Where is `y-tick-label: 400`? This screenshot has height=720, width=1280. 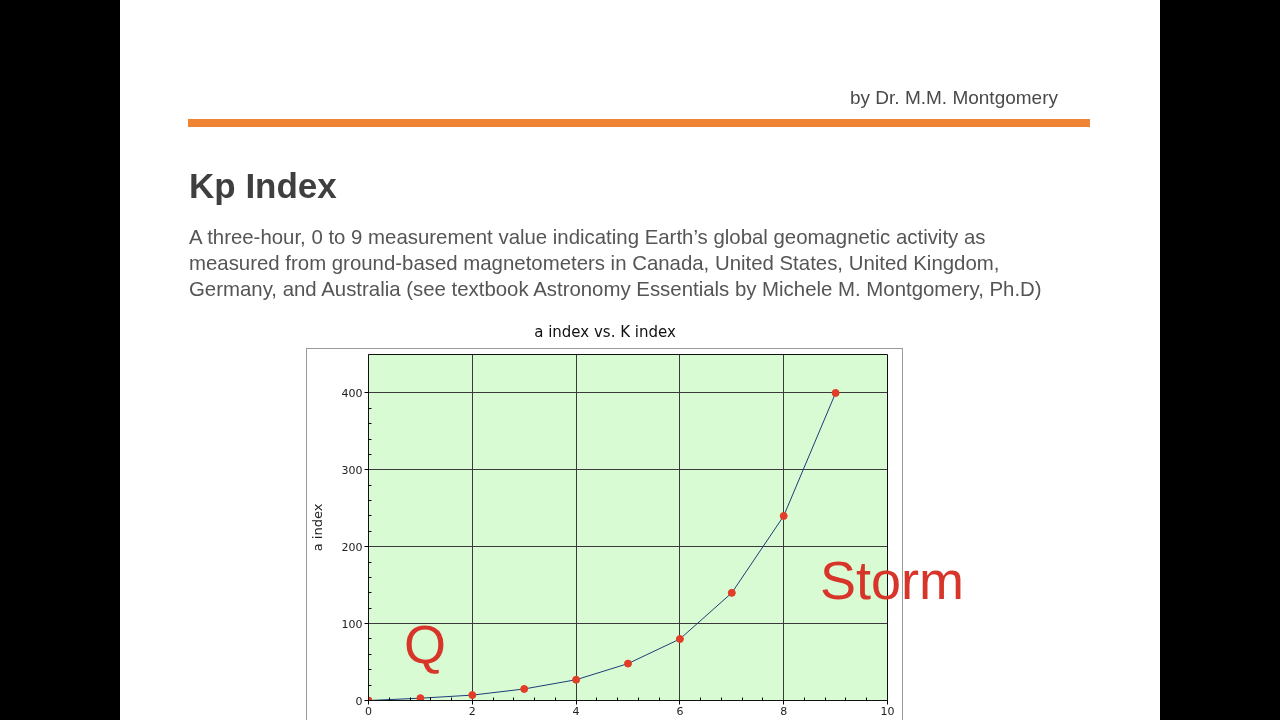
y-tick-label: 400 is located at coordinates (352, 393).